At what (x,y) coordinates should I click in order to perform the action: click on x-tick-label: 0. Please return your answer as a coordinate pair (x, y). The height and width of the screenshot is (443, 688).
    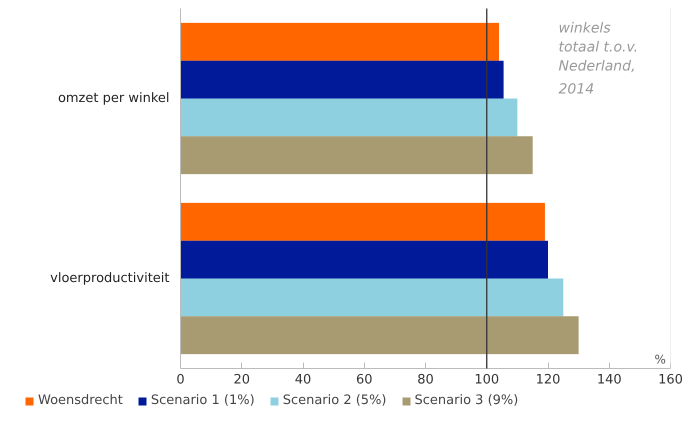
    Looking at the image, I should click on (180, 380).